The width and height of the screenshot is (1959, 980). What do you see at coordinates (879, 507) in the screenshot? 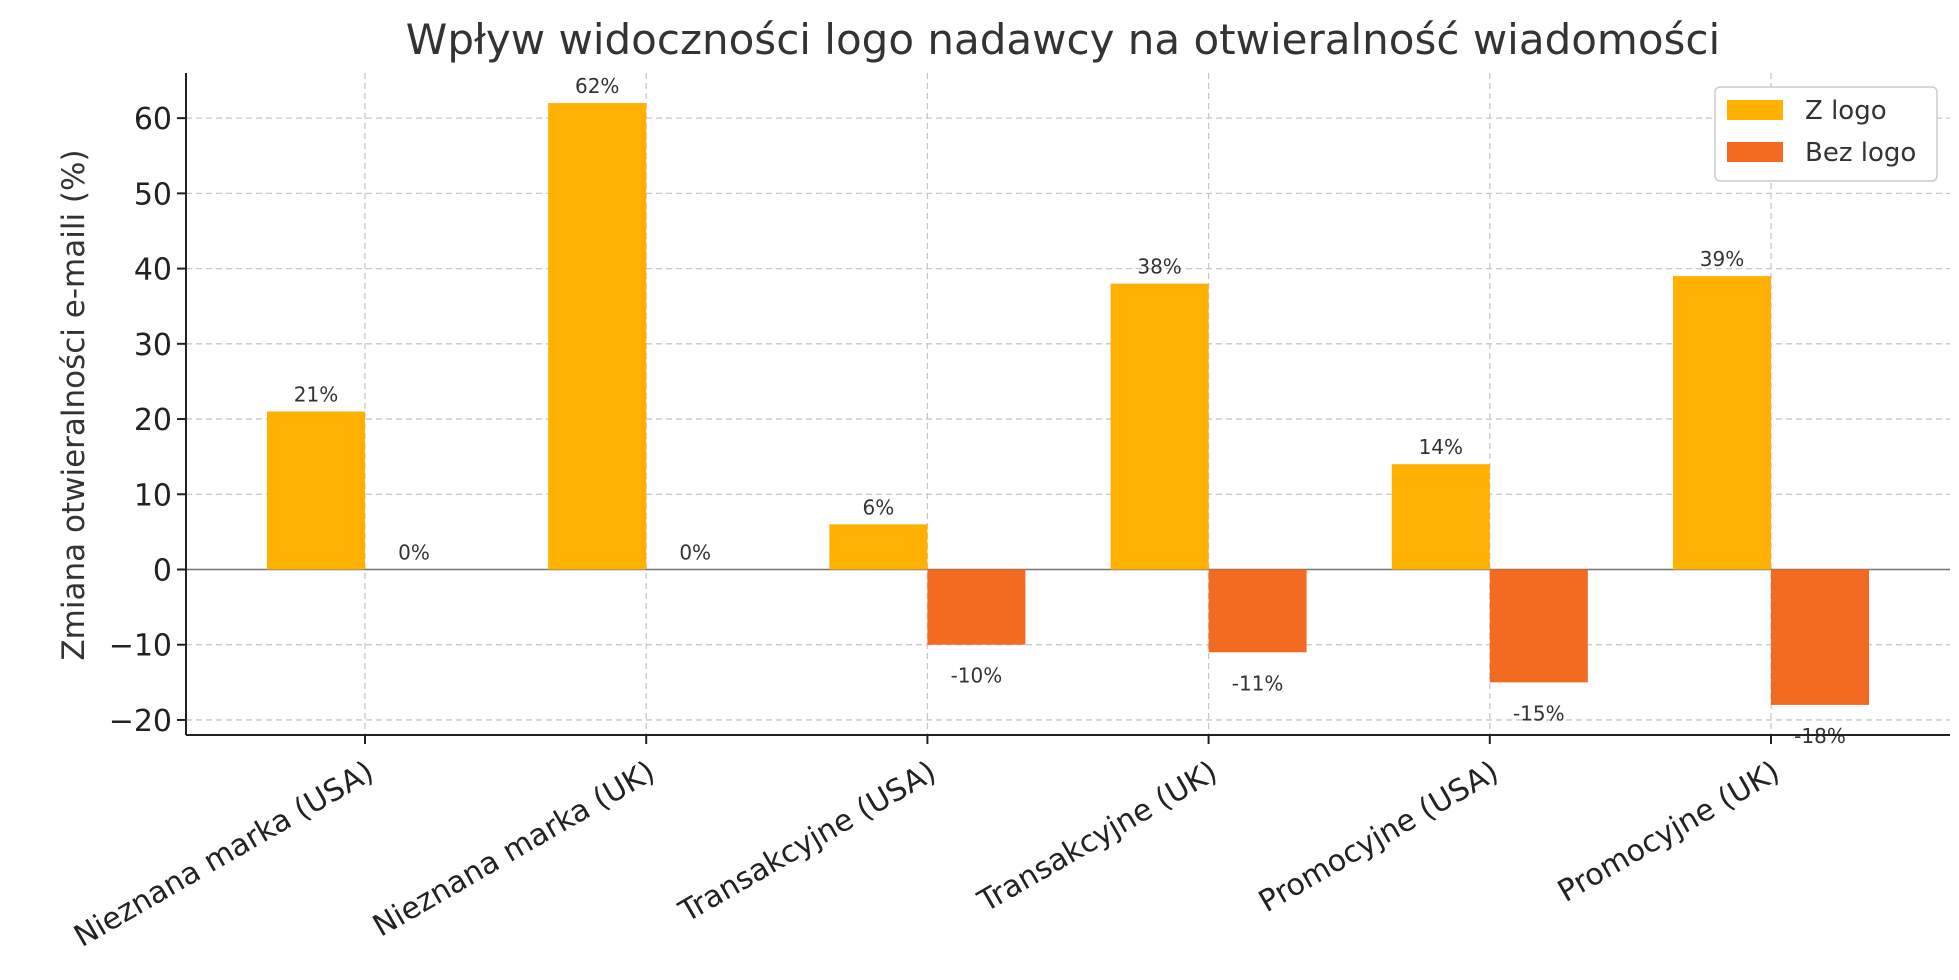
I see `data-label: 6%` at bounding box center [879, 507].